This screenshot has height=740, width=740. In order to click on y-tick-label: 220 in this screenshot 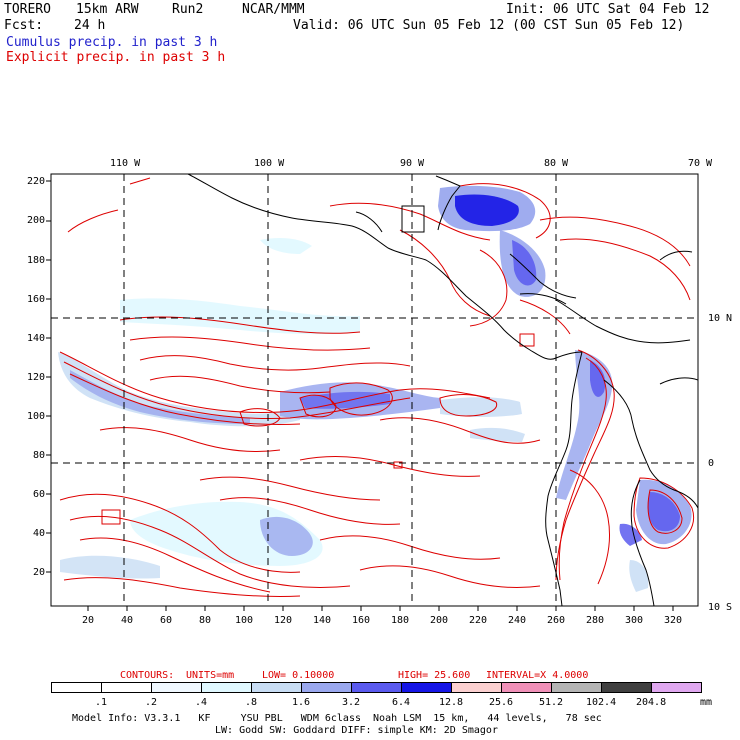, I will do `click(36, 181)`.